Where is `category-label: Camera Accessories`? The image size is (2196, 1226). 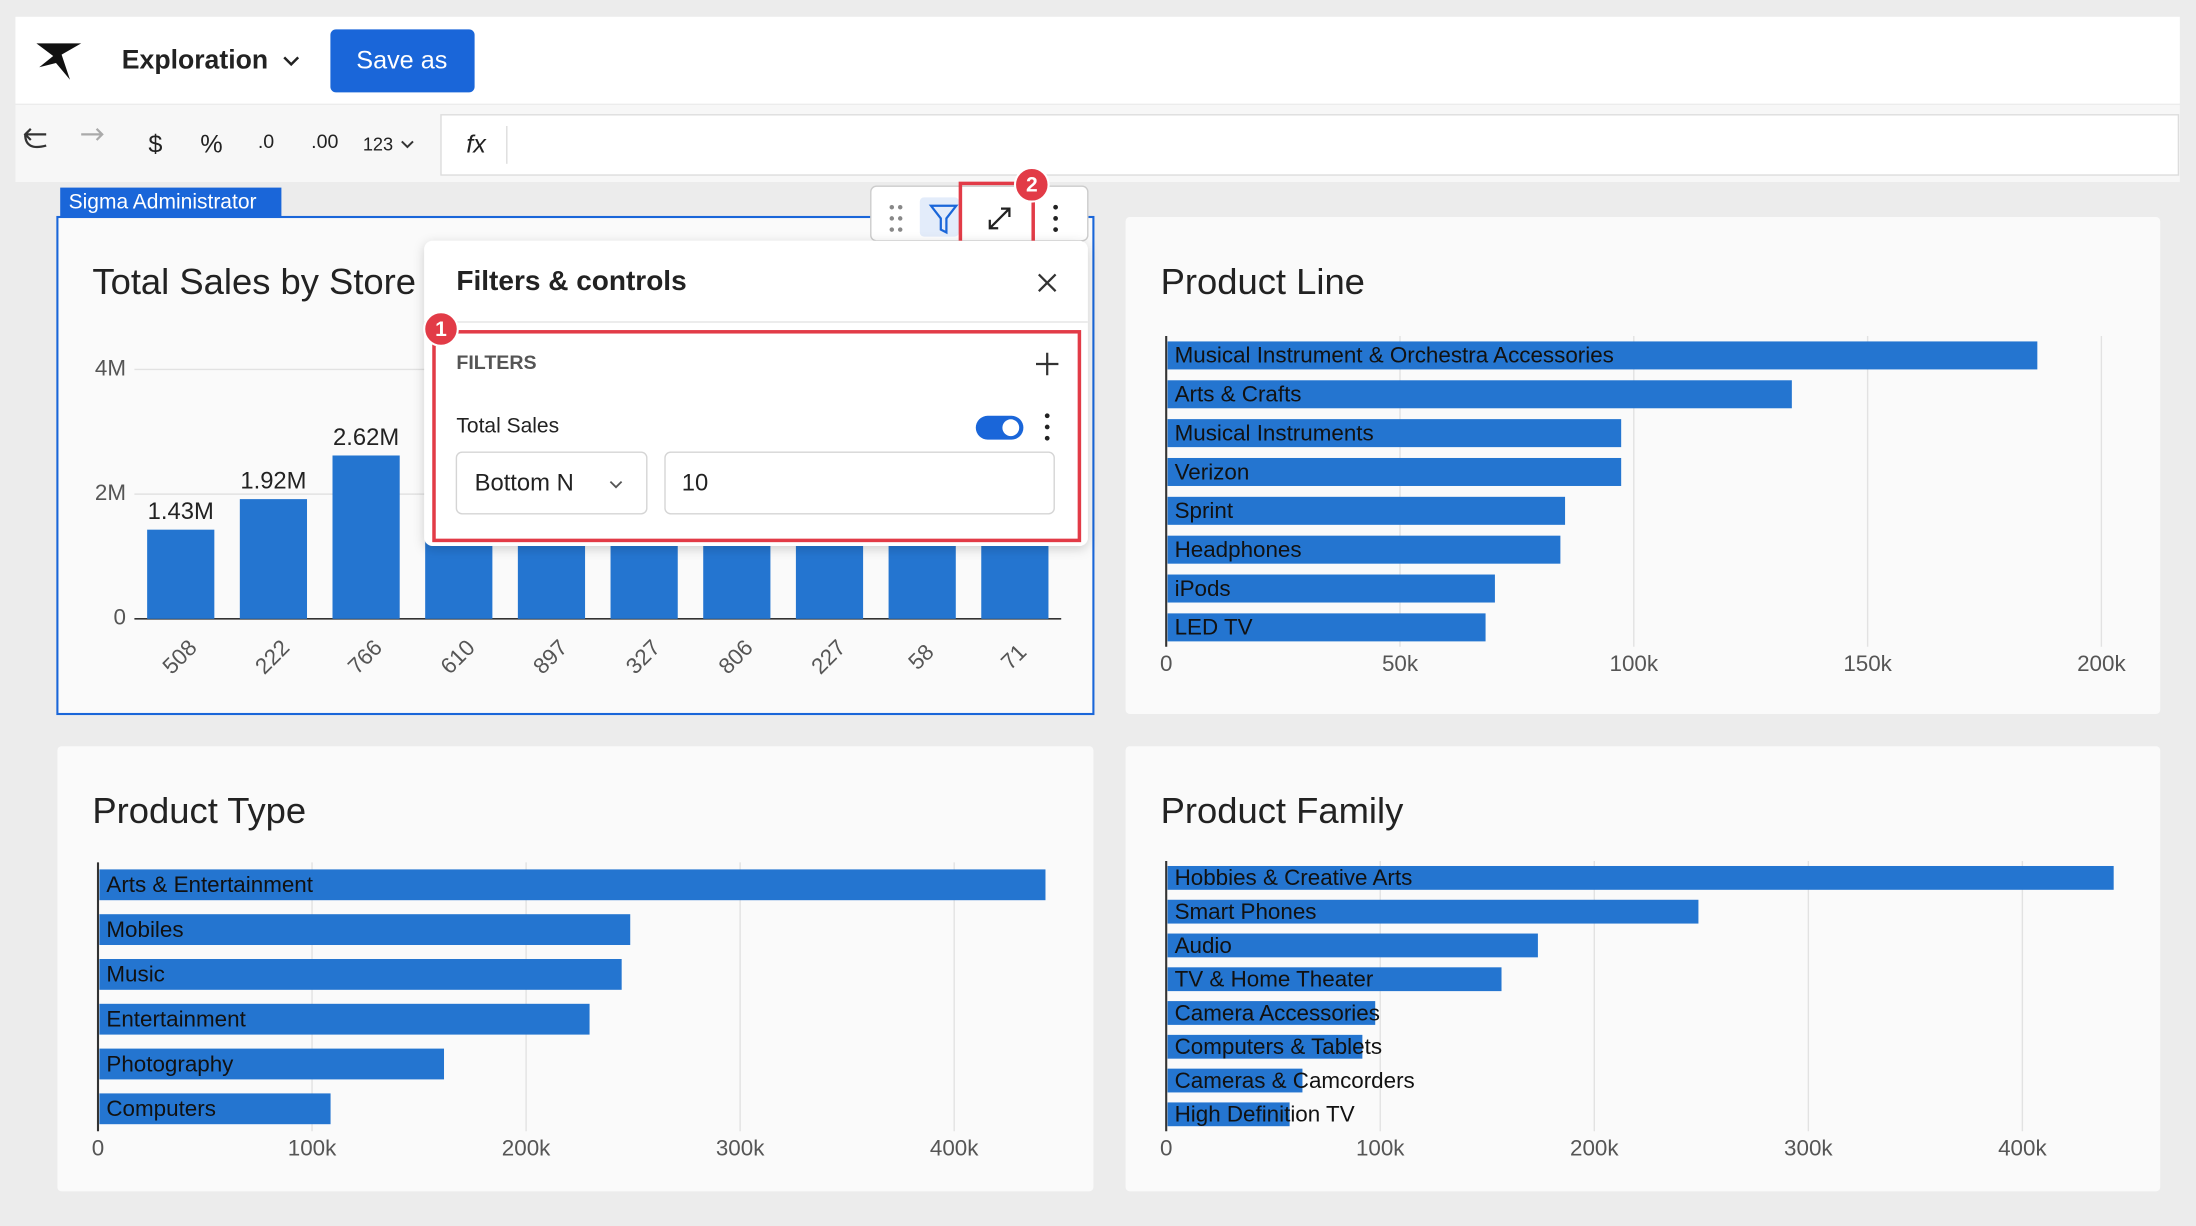
category-label: Camera Accessories is located at coordinates (1277, 1012).